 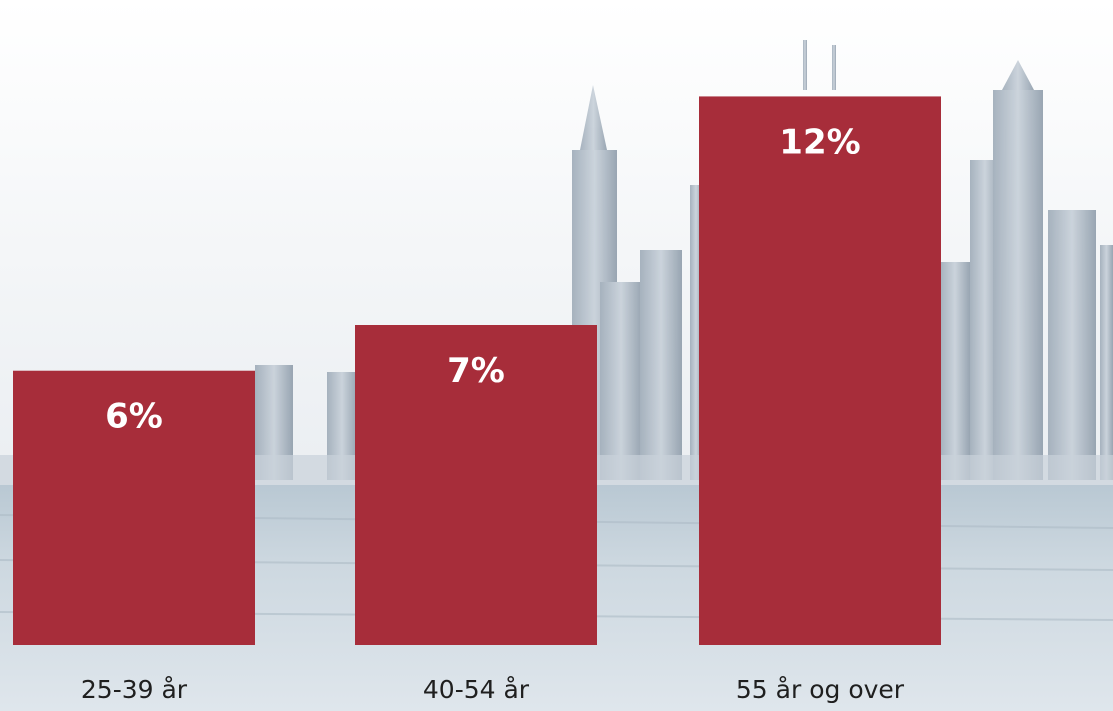 What do you see at coordinates (134, 417) in the screenshot?
I see `bar-value-label-1: 6%` at bounding box center [134, 417].